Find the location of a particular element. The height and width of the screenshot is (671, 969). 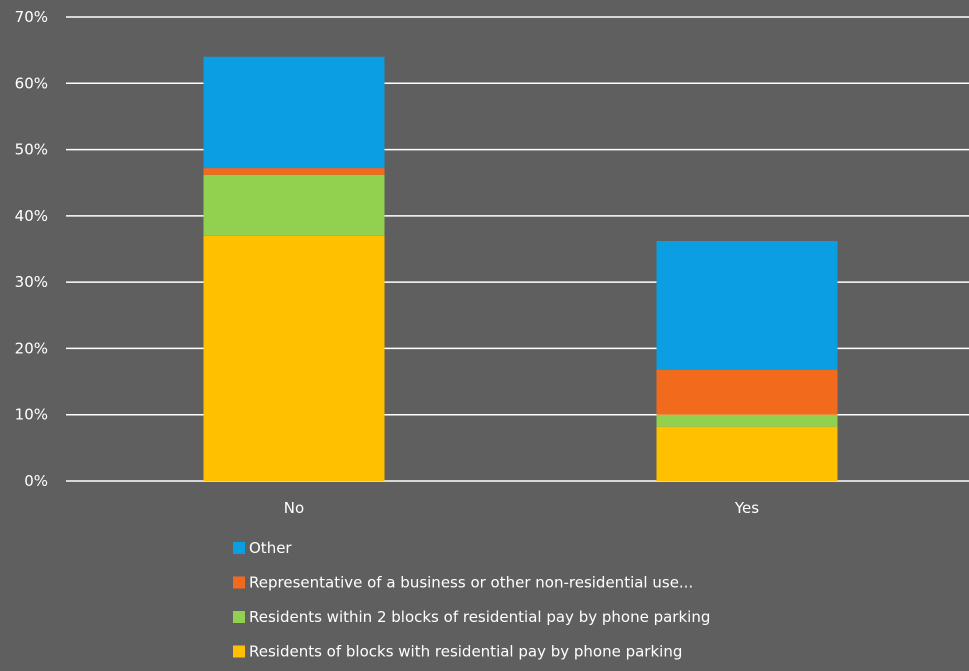

y-tick-label: 50% is located at coordinates (31, 150).